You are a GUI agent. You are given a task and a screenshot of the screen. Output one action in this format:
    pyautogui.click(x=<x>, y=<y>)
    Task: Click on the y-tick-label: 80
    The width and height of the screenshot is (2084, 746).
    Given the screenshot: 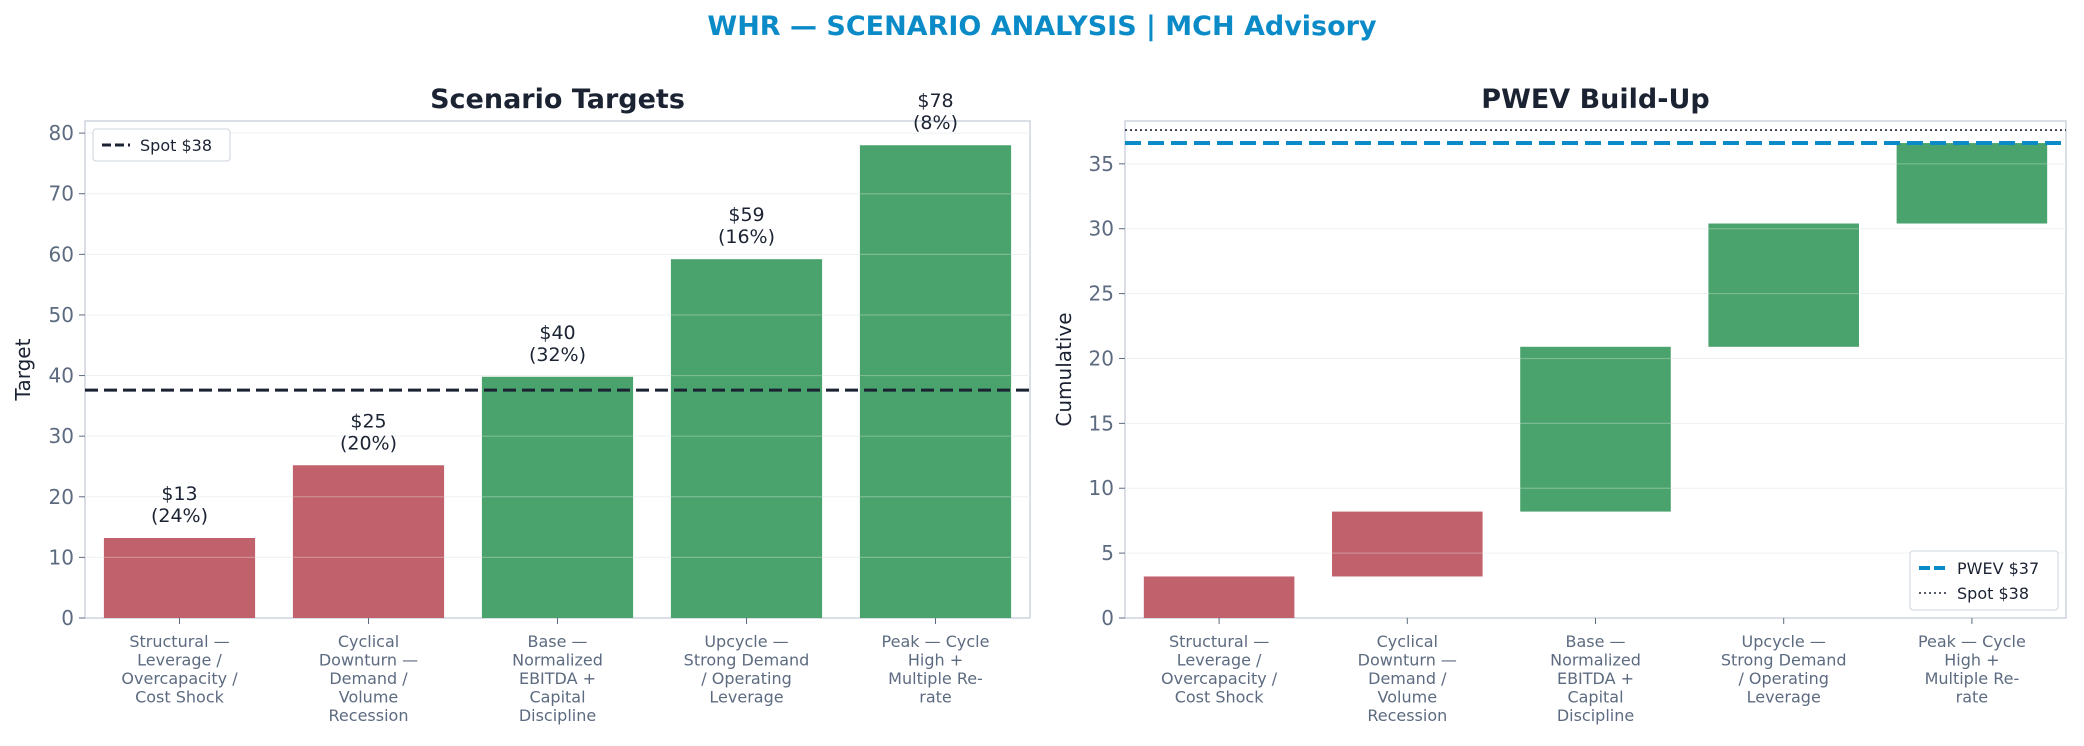 What is the action you would take?
    pyautogui.click(x=61, y=133)
    